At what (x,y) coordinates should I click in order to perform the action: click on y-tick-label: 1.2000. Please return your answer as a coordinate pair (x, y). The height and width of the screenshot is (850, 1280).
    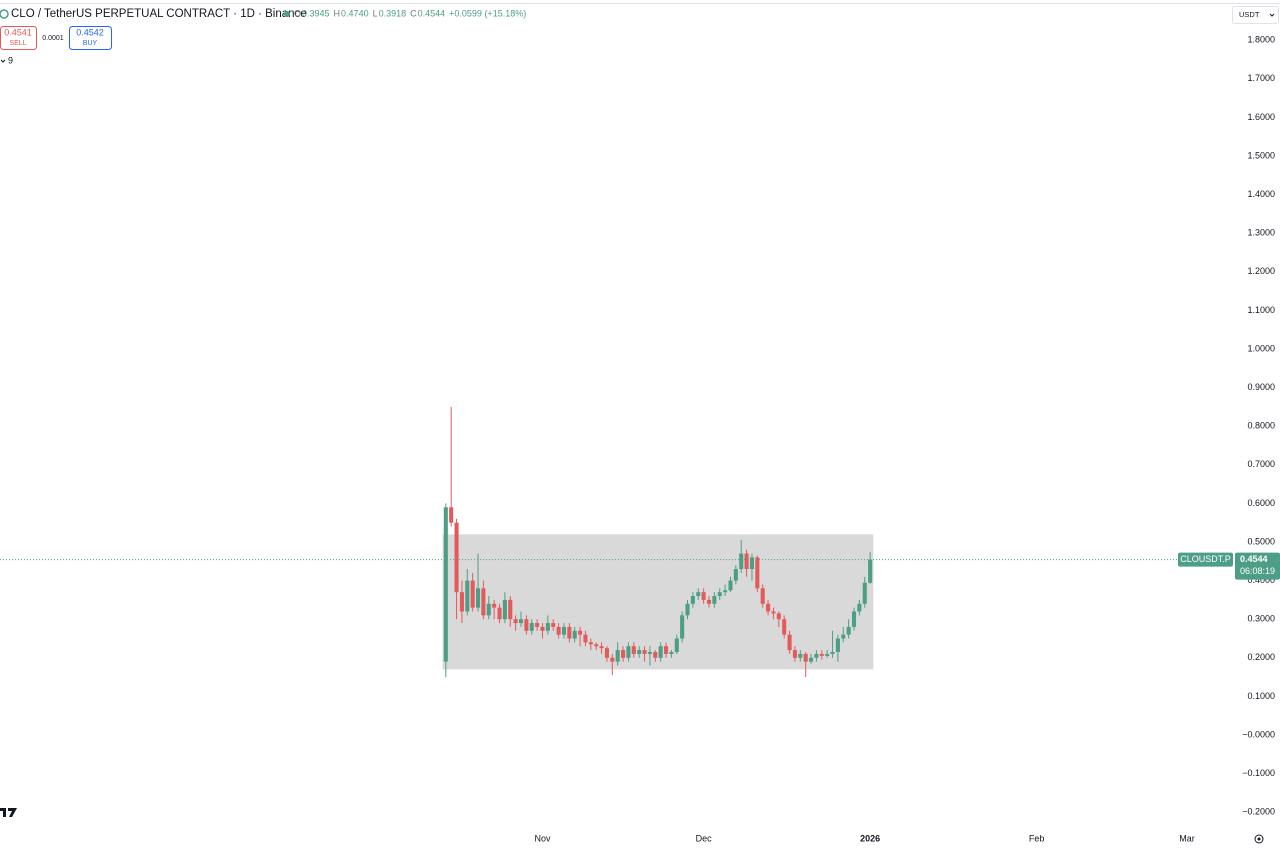
    Looking at the image, I should click on (1261, 271).